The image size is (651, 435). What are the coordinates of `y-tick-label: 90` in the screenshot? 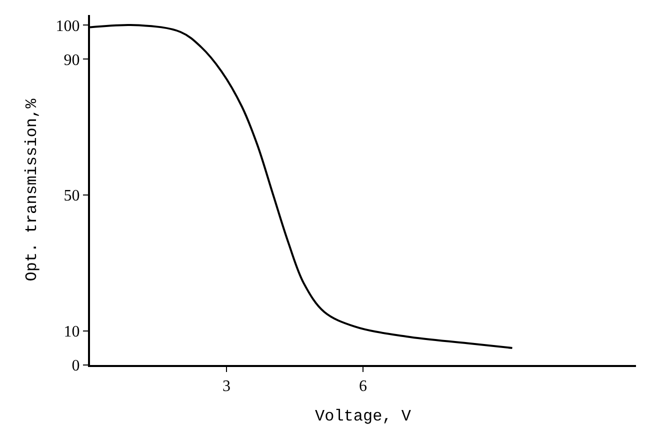 It's located at (72, 60).